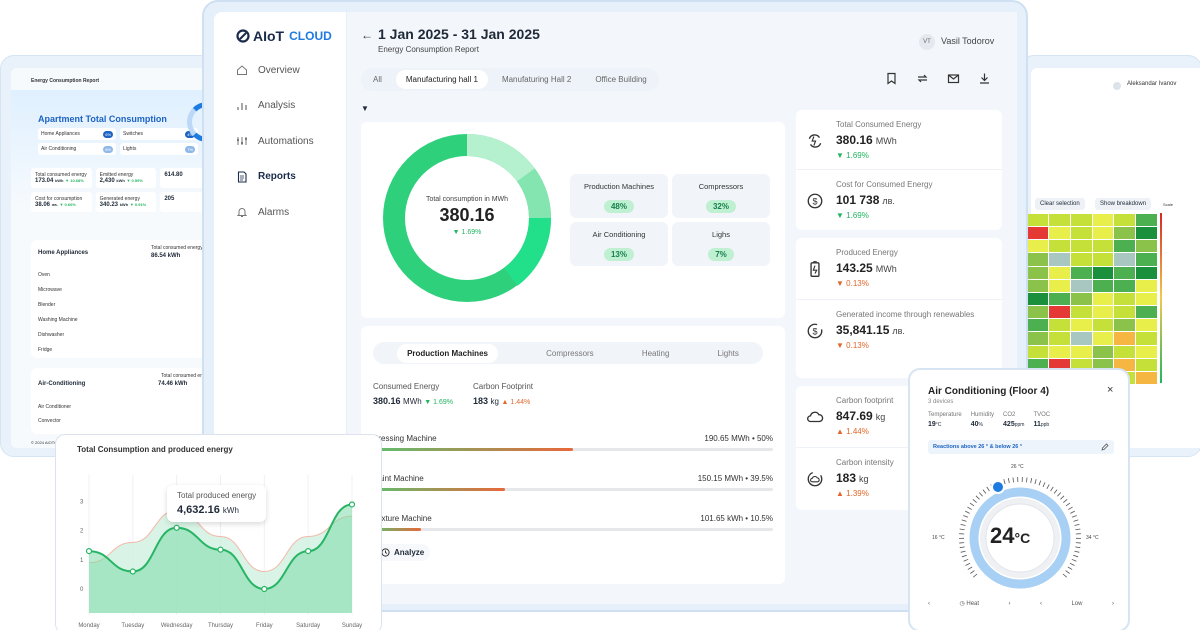  Describe the element at coordinates (968, 41) in the screenshot. I see `user-name: Vasil Todorov` at that location.